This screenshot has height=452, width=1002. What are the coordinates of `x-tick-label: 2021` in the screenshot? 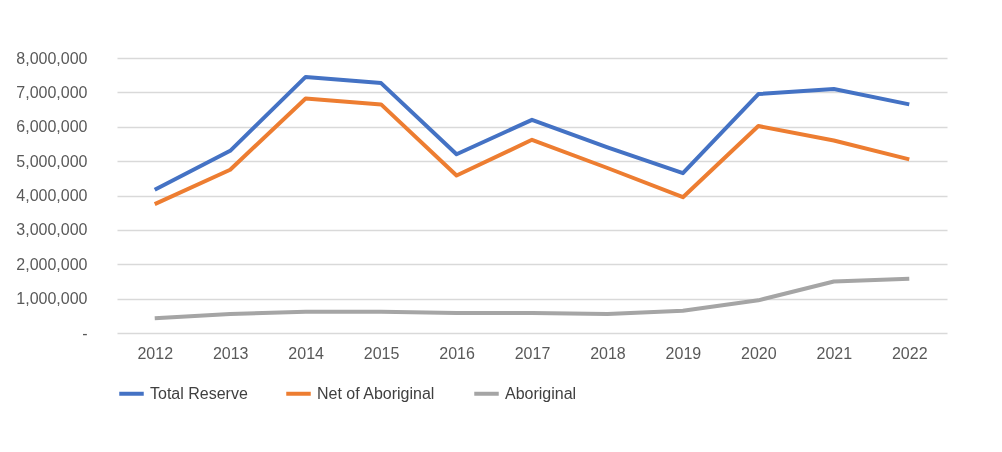 It's located at (834, 353).